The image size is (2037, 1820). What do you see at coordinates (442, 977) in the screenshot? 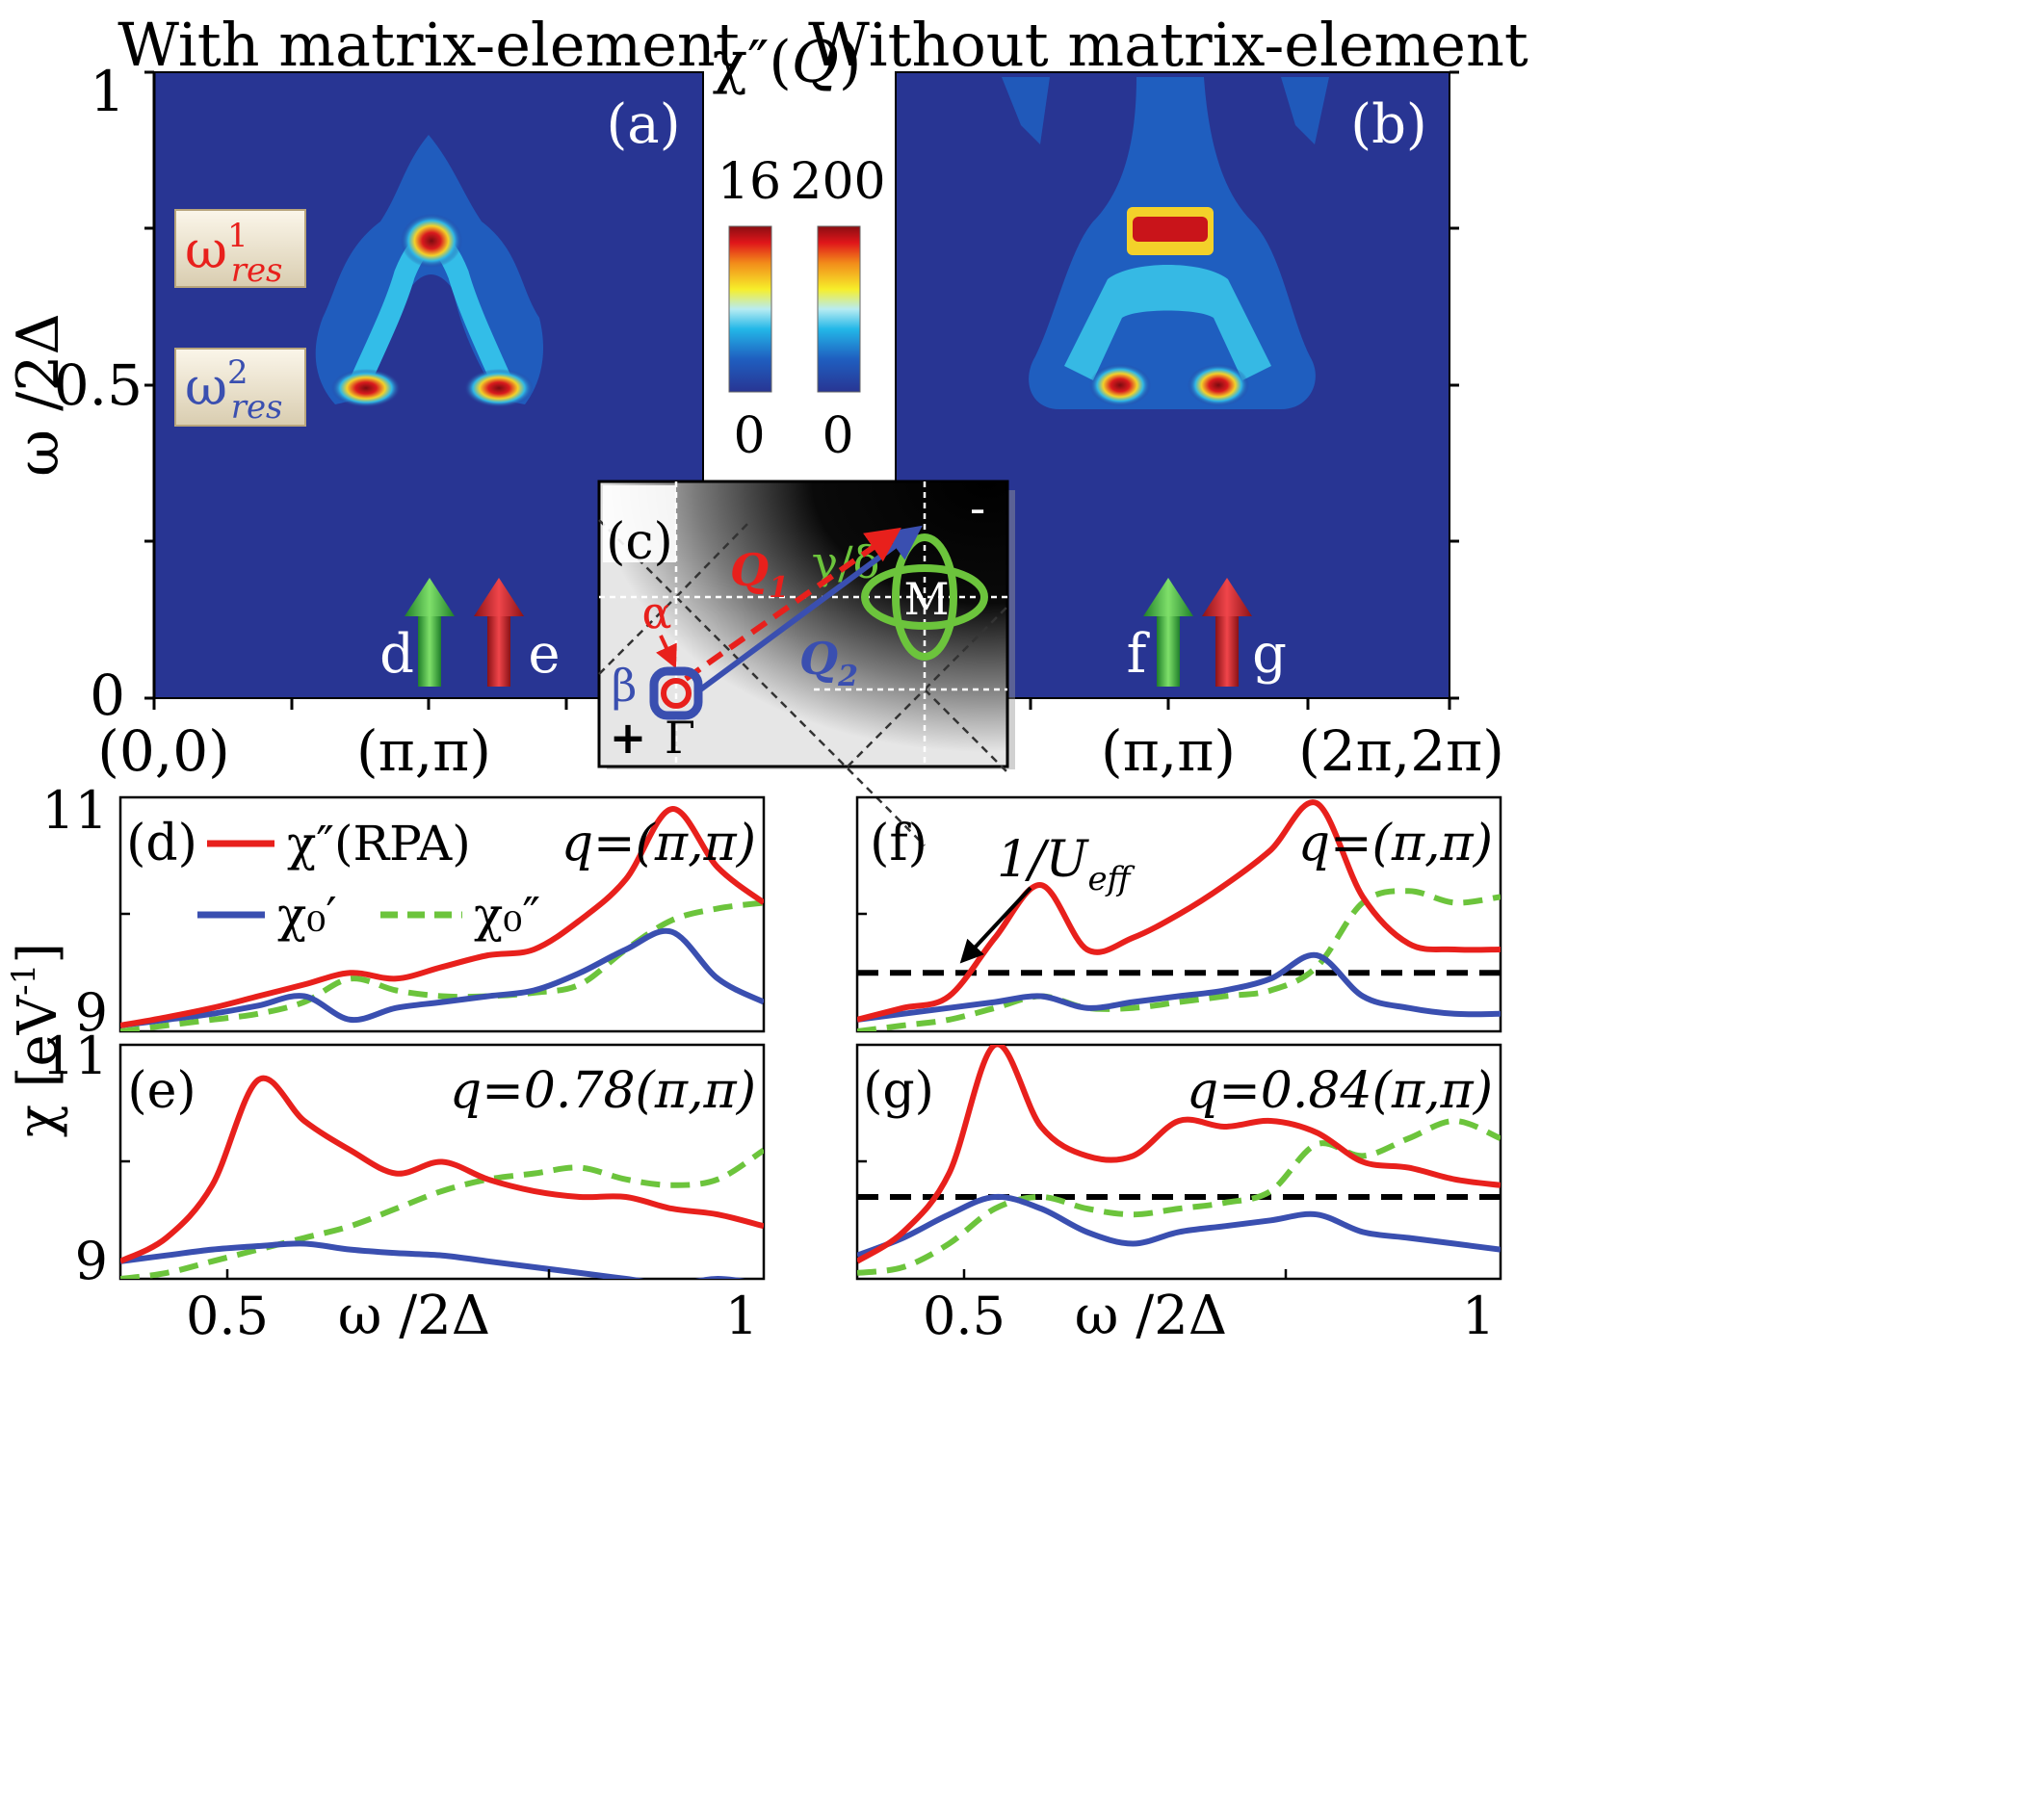
I see `panel-d-series-chi0-re` at bounding box center [442, 977].